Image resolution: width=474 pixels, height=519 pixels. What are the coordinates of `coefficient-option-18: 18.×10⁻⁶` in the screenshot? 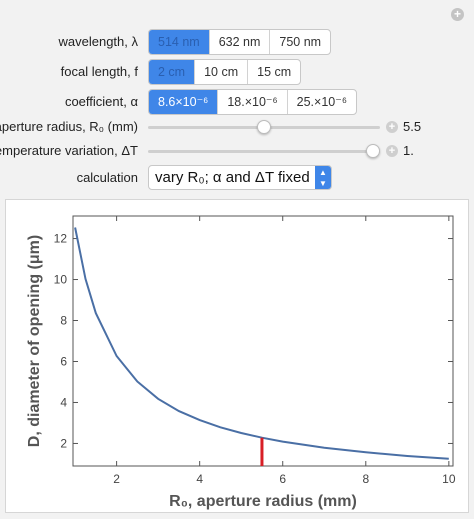 It's located at (251, 102).